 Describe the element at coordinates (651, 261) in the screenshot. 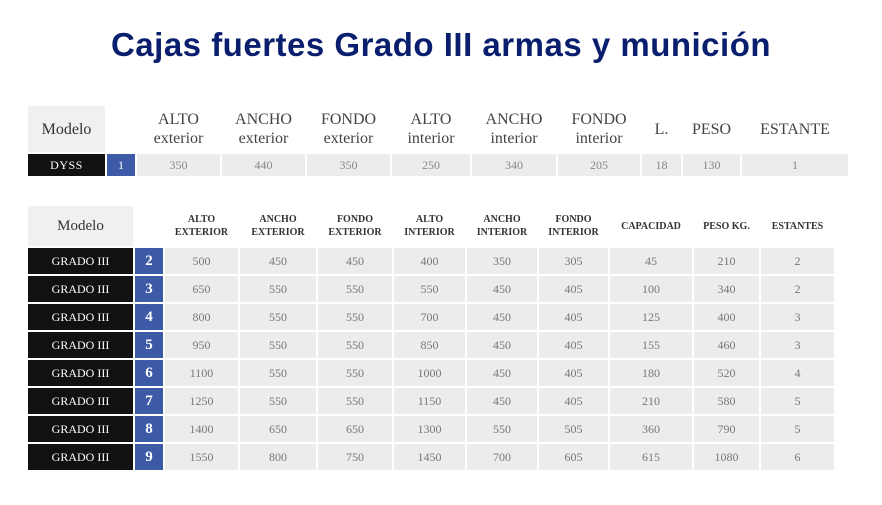

I see `value-cell: 45` at that location.